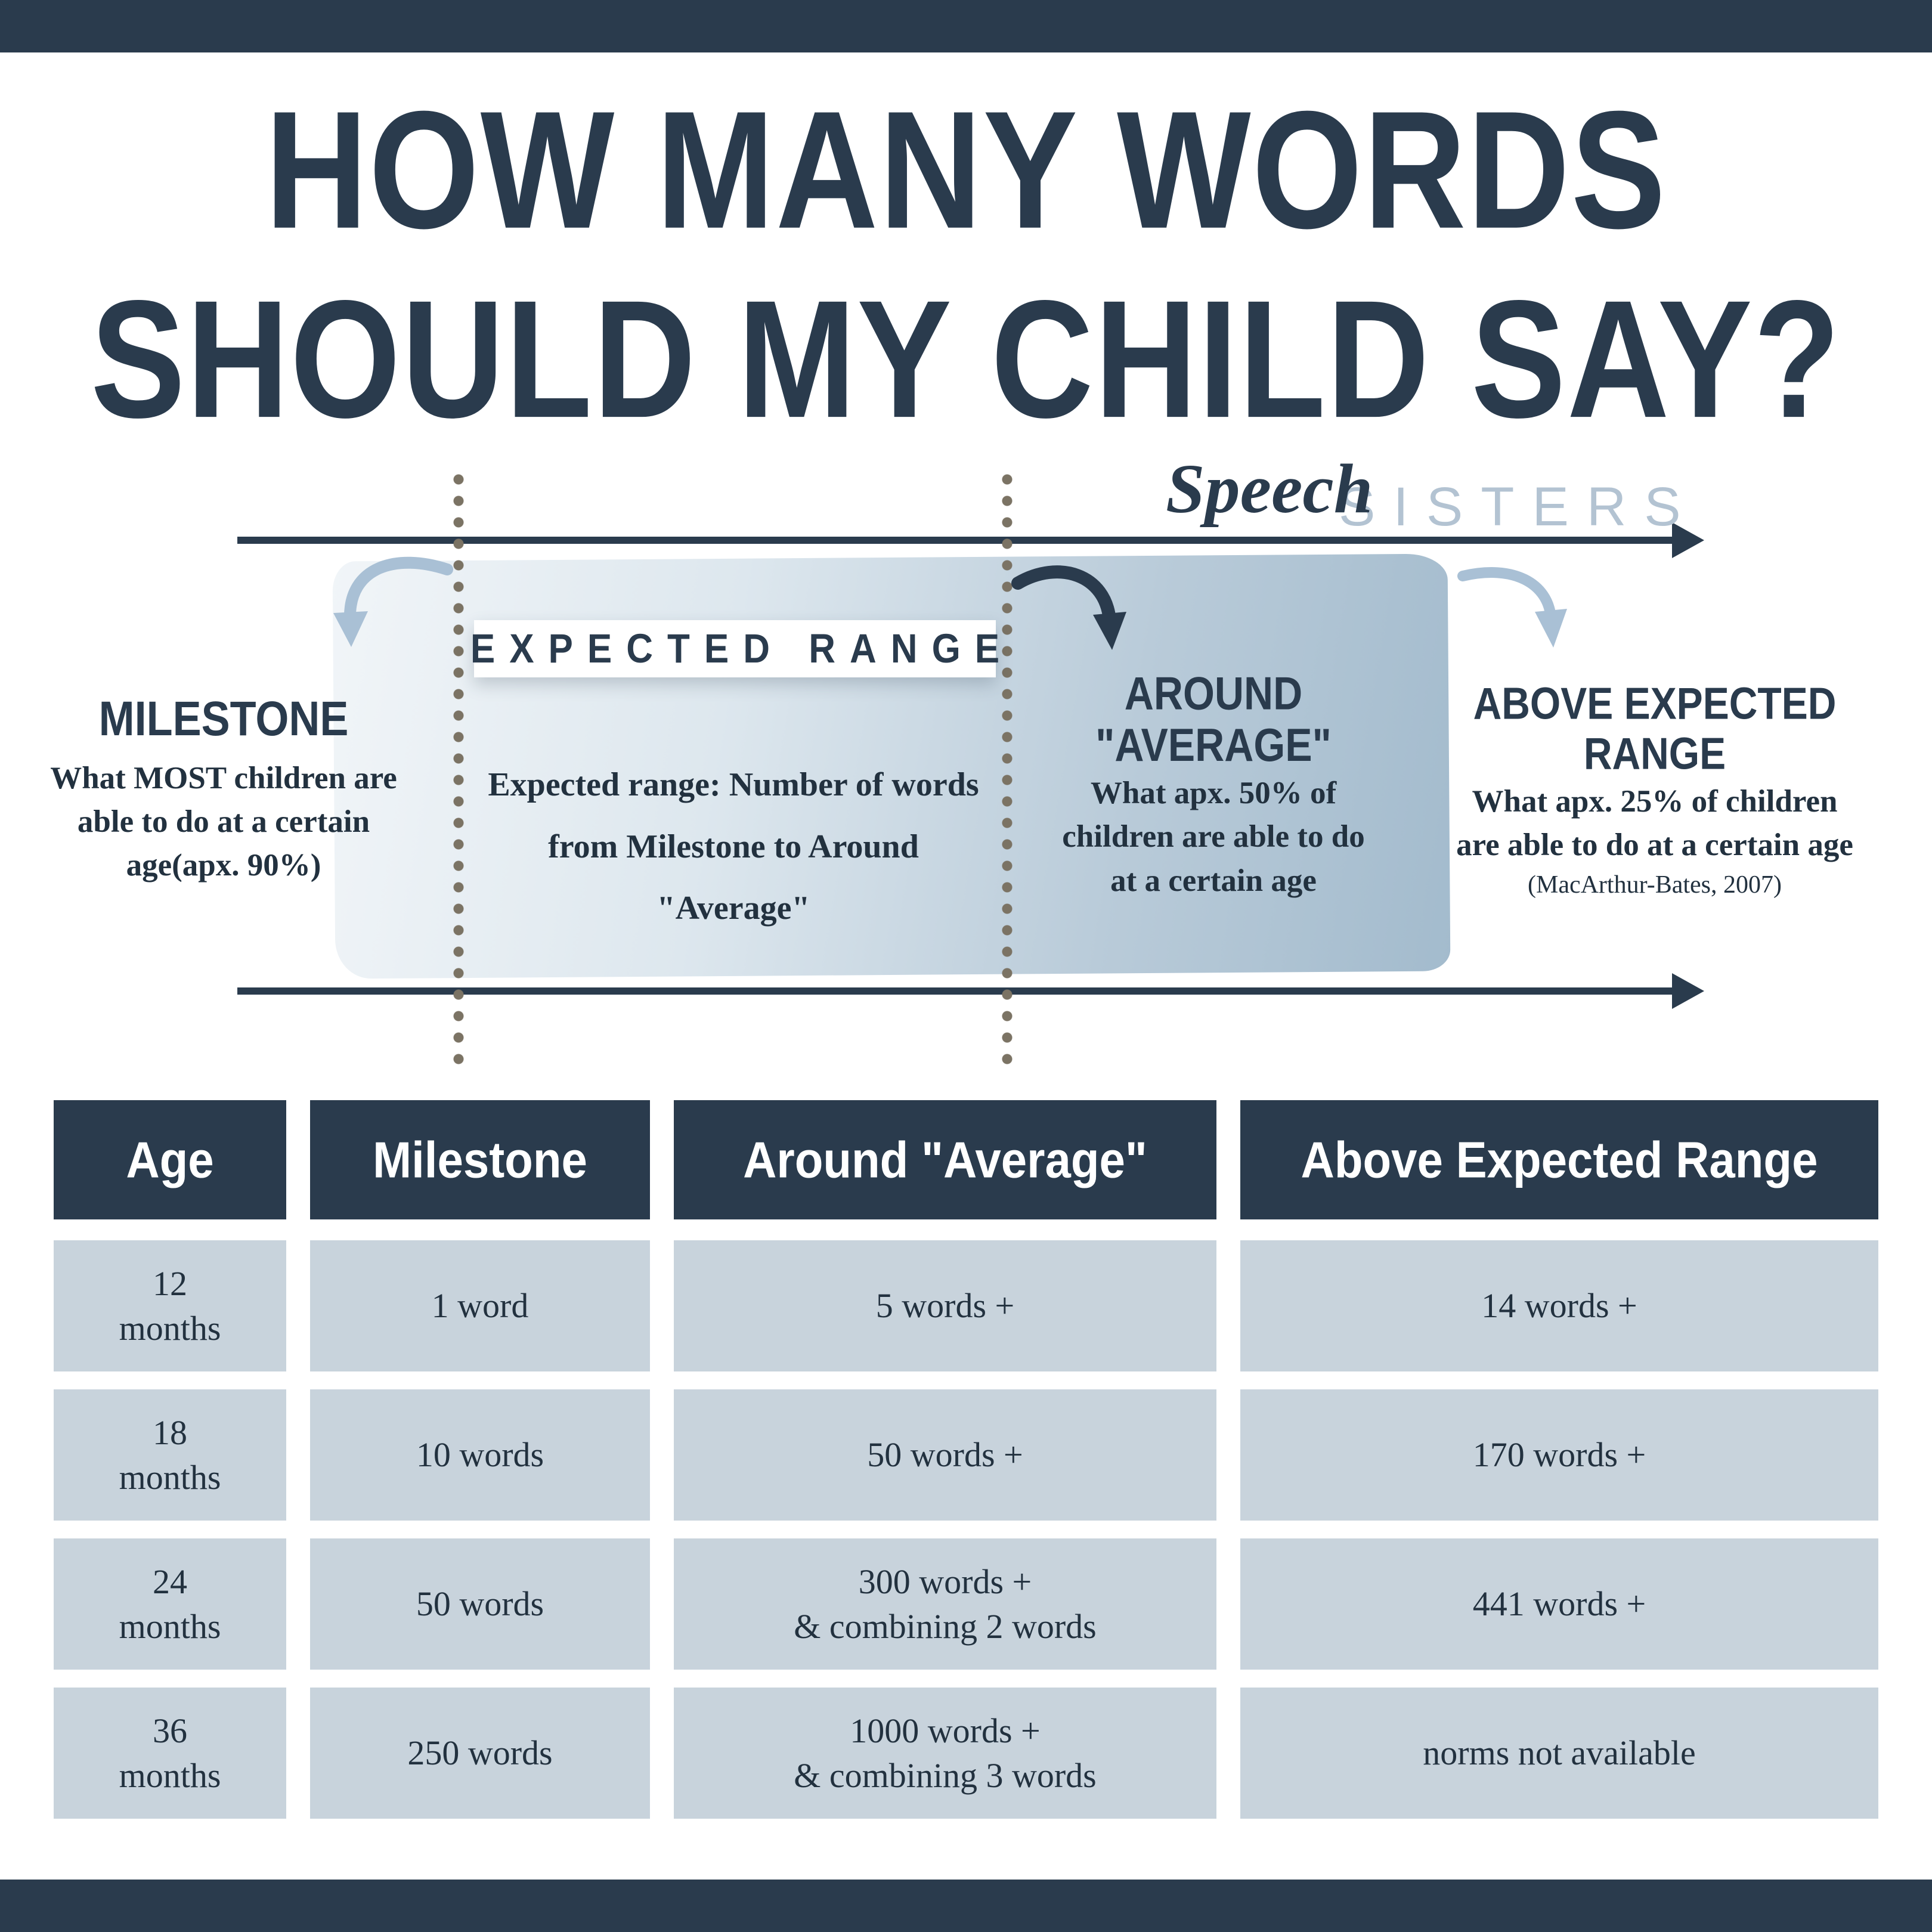 The height and width of the screenshot is (1932, 1932). I want to click on table-header-above-range-label: Above Expected Range, so click(1560, 1159).